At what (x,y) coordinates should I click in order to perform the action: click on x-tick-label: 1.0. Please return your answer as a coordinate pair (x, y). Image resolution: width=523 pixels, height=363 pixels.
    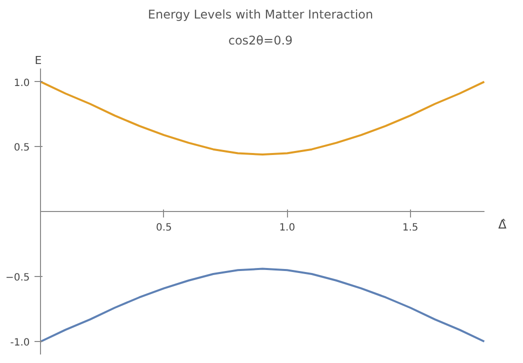
    Looking at the image, I should click on (287, 228).